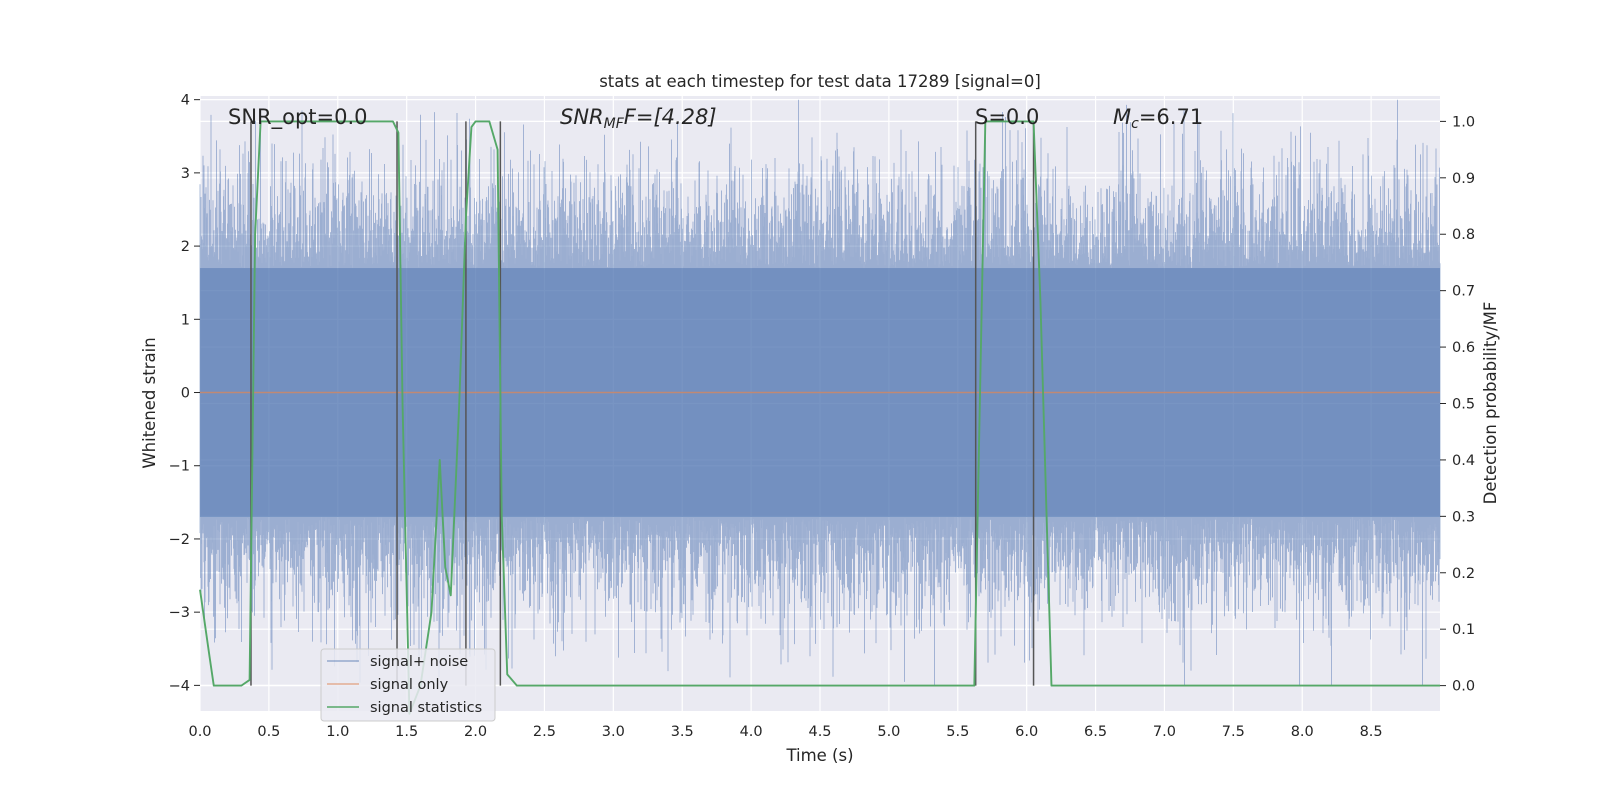 The image size is (1600, 805). What do you see at coordinates (185, 247) in the screenshot?
I see `y-left-tick-label: 2` at bounding box center [185, 247].